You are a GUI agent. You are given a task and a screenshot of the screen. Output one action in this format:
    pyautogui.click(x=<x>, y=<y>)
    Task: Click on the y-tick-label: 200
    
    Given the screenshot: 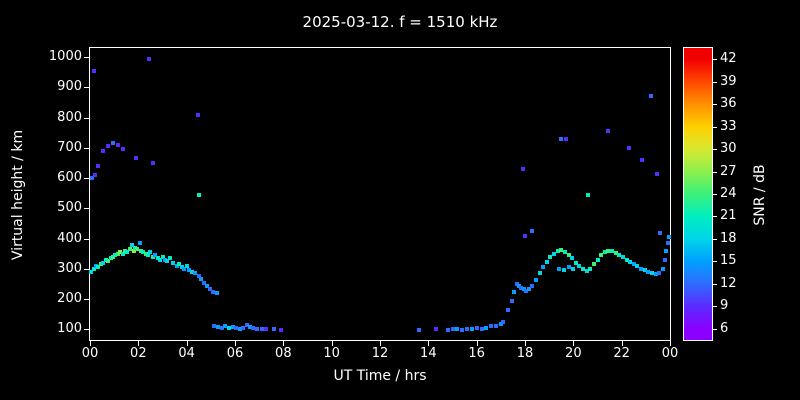 What is the action you would take?
    pyautogui.click(x=69, y=299)
    